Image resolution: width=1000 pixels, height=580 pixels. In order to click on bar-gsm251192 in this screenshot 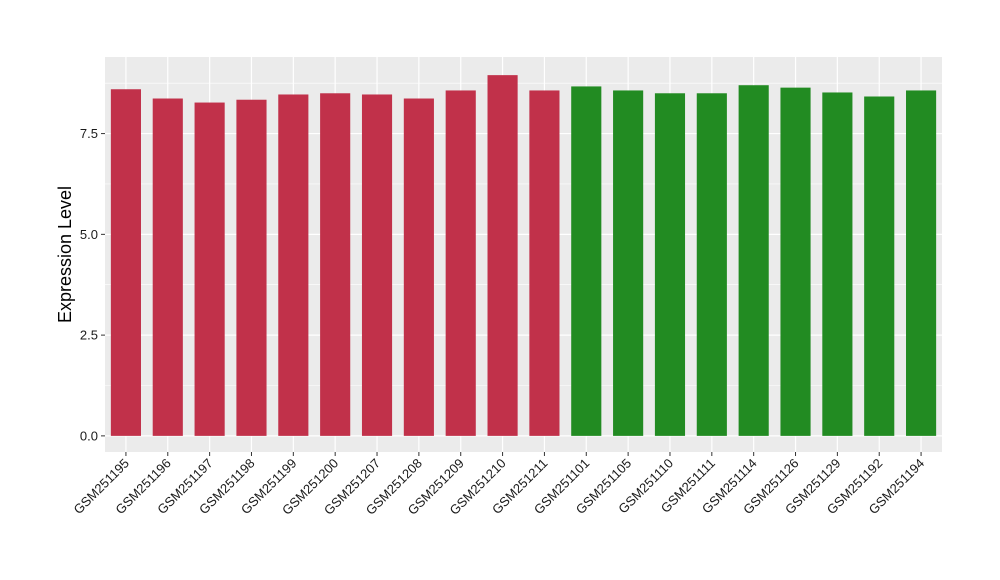, I will do `click(879, 266)`.